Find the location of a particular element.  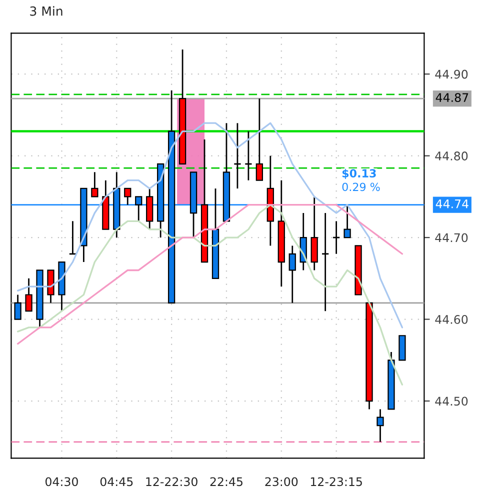

y-tick-label: 44.60 is located at coordinates (451, 319).